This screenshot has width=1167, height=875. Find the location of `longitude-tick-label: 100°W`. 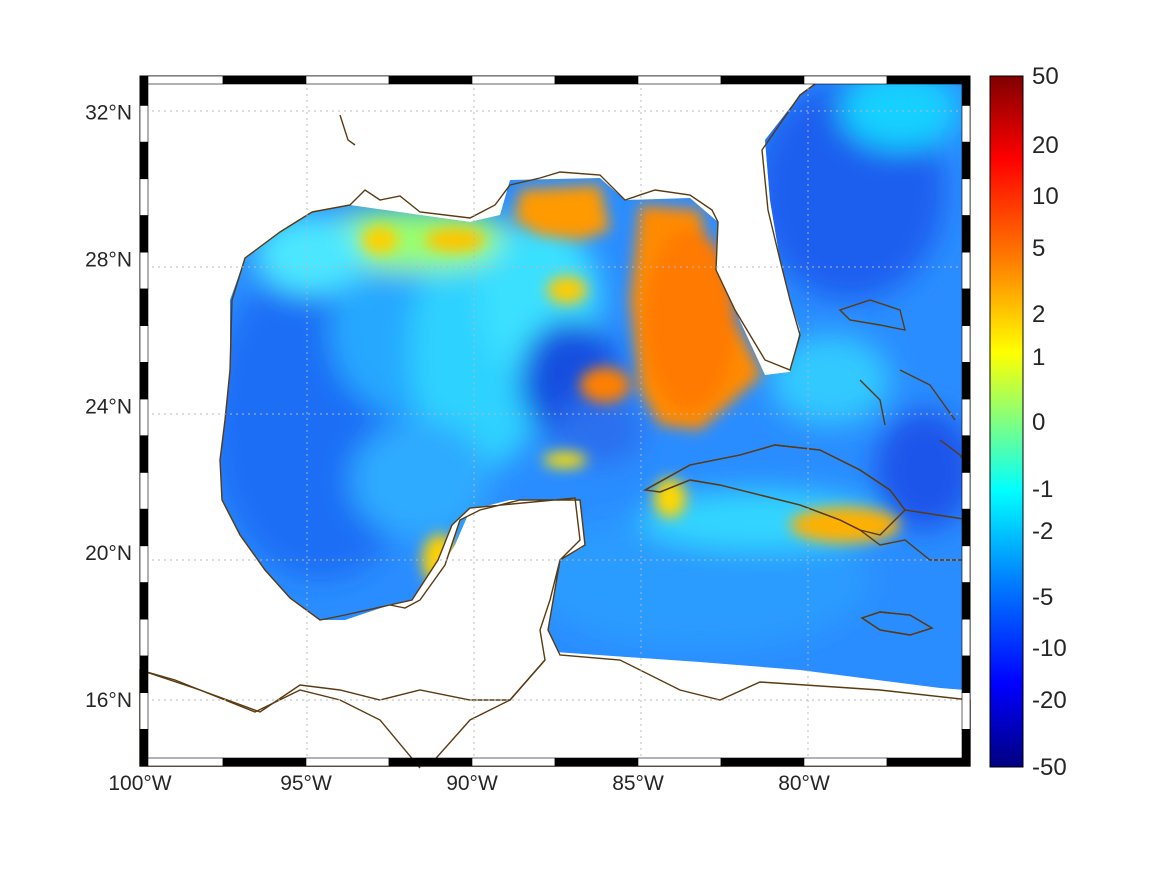

longitude-tick-label: 100°W is located at coordinates (139, 783).